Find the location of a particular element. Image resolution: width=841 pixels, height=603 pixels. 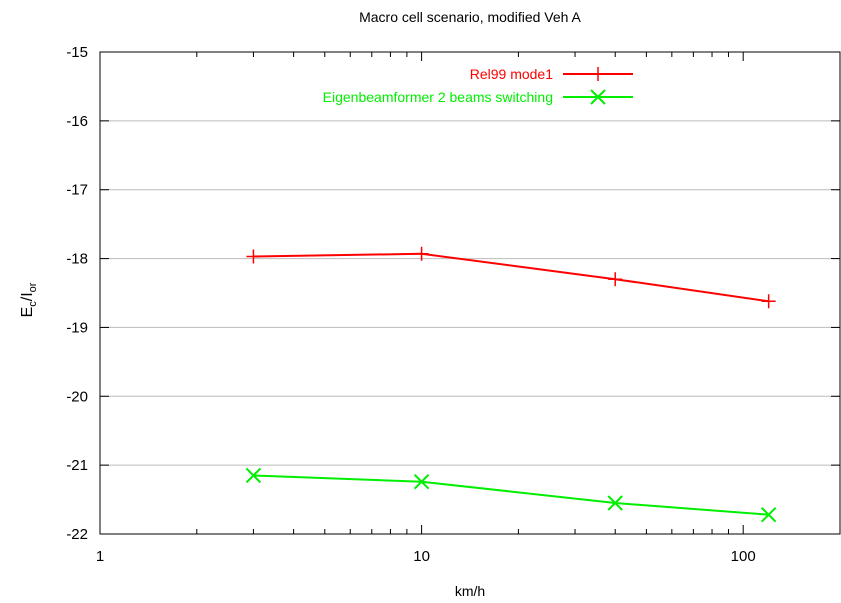

y-tick-label: -20 is located at coordinates (77, 396).